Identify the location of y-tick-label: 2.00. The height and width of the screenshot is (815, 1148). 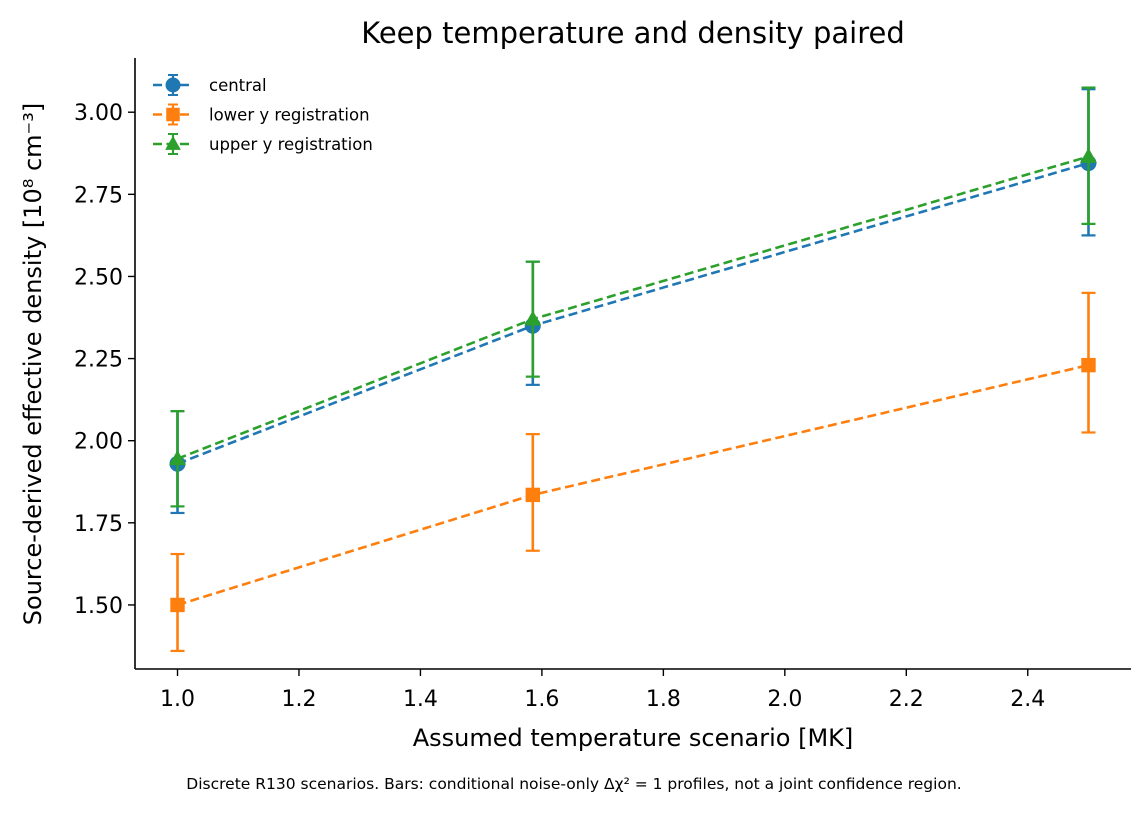
(98, 442).